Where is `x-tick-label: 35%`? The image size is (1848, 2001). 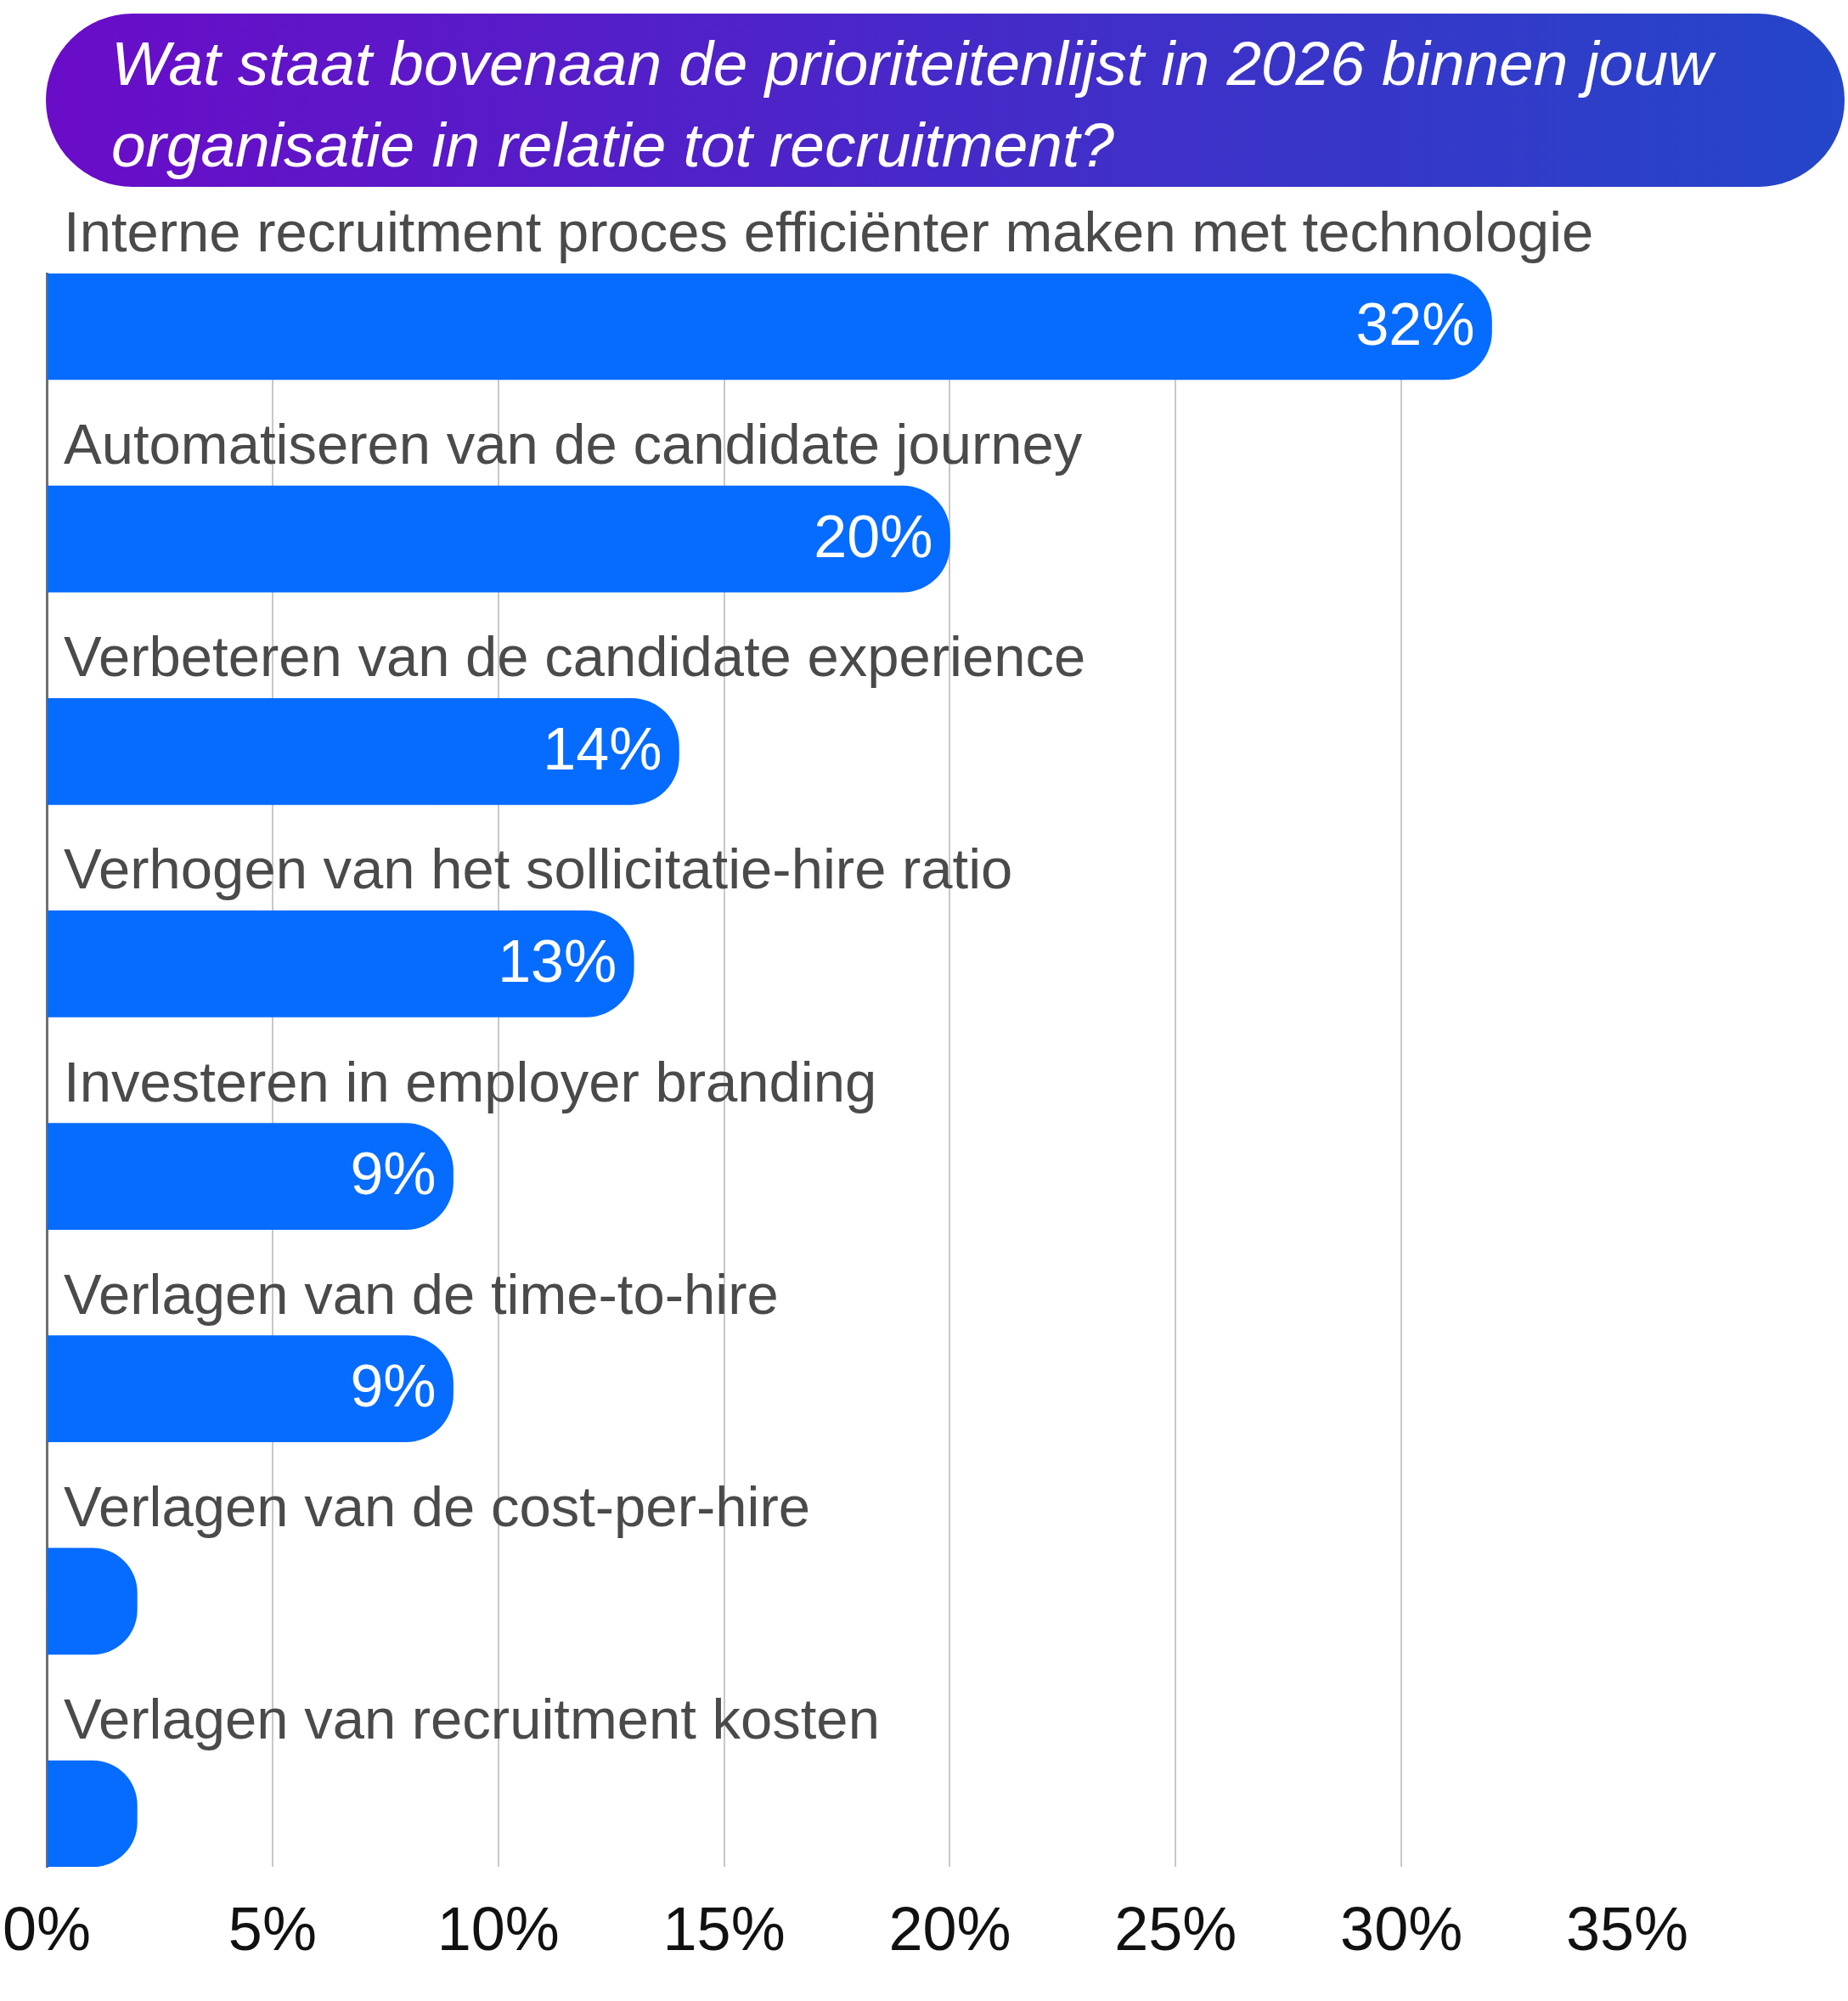 x-tick-label: 35% is located at coordinates (1627, 1929).